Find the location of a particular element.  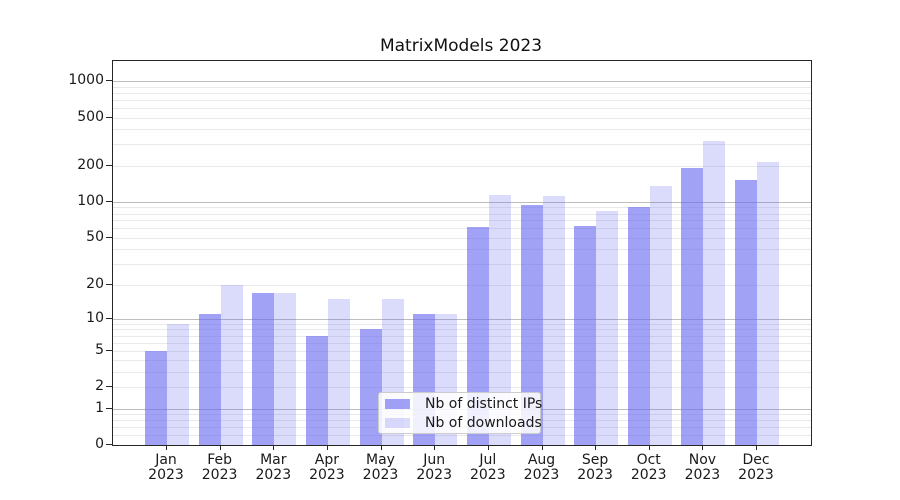

x-axis-label: Jul 2023 is located at coordinates (487, 467).